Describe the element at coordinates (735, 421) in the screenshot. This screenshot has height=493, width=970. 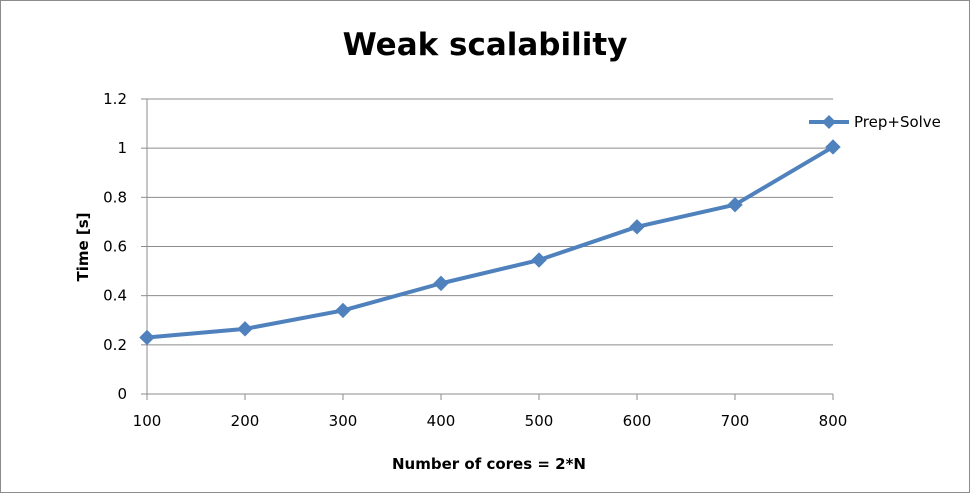
I see `x-tick-label: 700` at that location.